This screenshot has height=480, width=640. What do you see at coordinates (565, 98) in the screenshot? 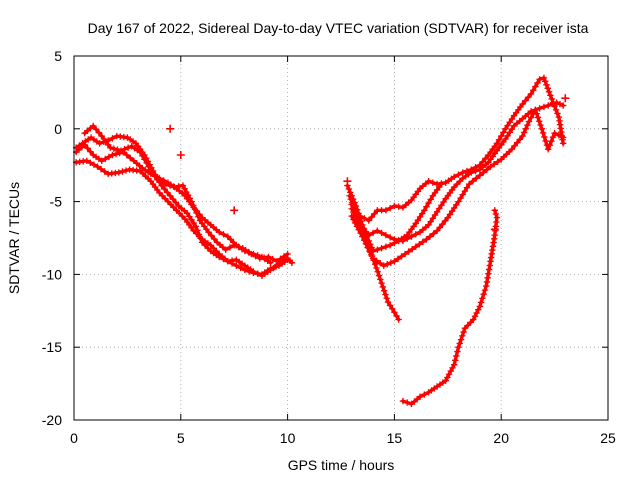
I see `outlier-point` at bounding box center [565, 98].